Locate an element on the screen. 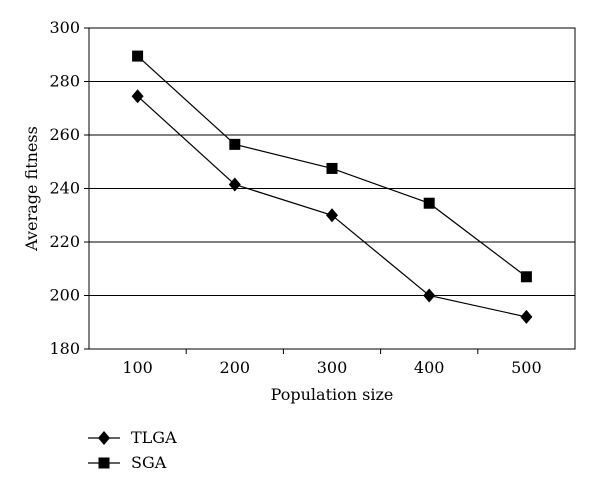  legend-item-sga: SGA is located at coordinates (127, 462).